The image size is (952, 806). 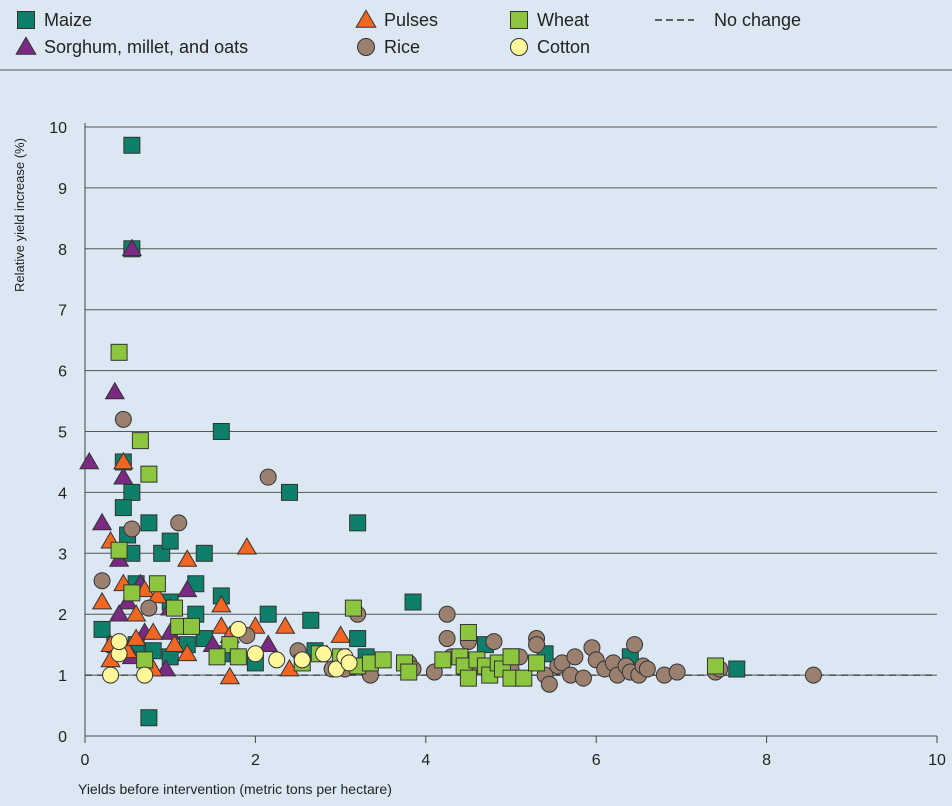 I want to click on y-tick-label: 2, so click(x=62, y=615).